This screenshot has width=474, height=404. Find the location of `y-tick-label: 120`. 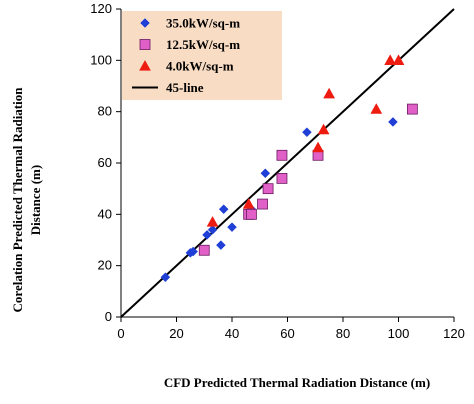

y-tick-label: 120 is located at coordinates (101, 8).